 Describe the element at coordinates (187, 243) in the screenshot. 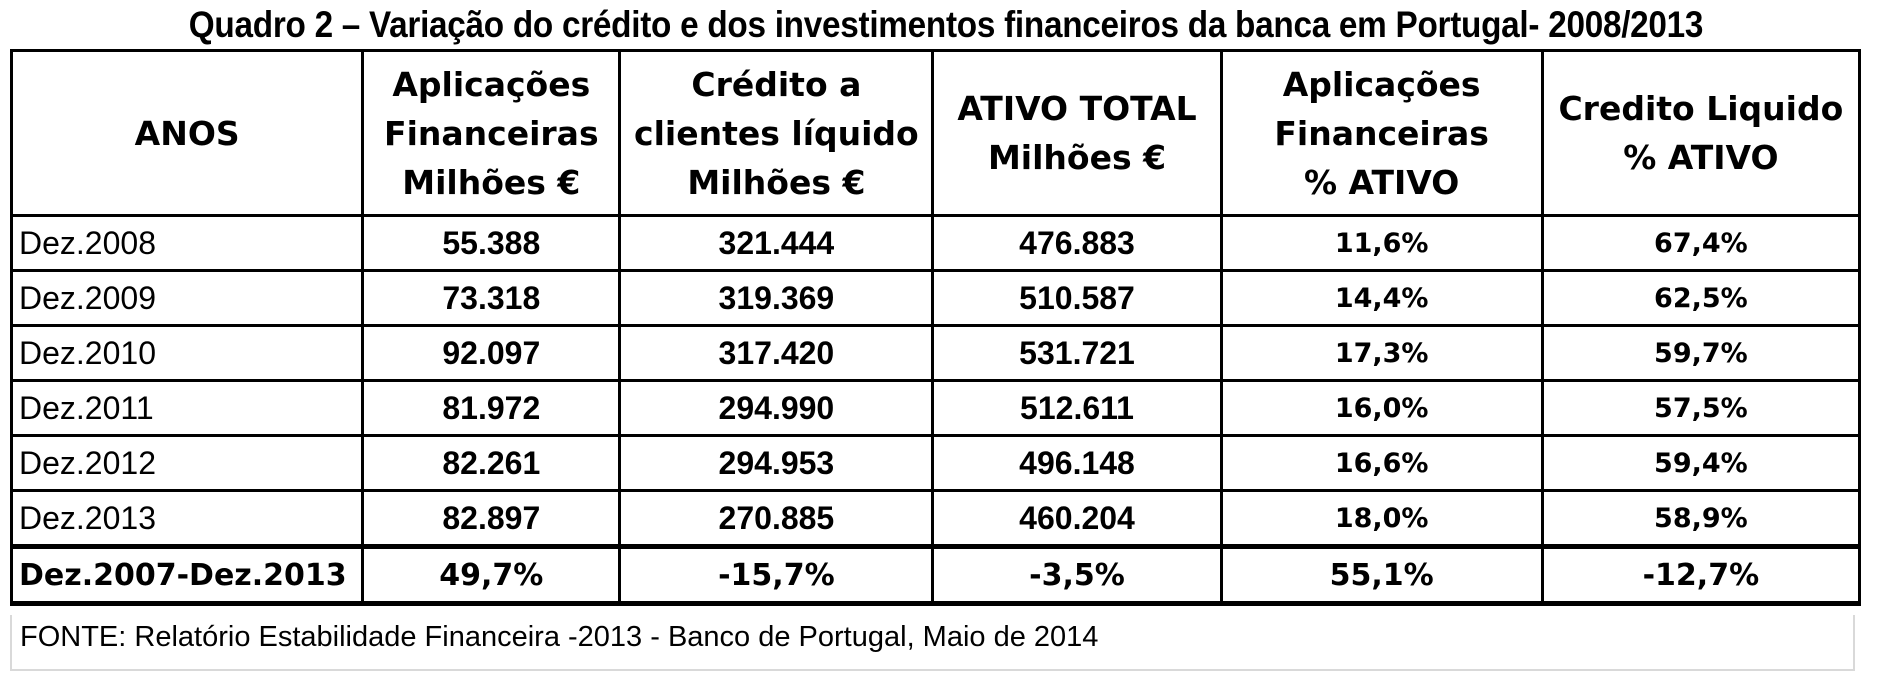

I see `cell-year: Dez.2008` at that location.